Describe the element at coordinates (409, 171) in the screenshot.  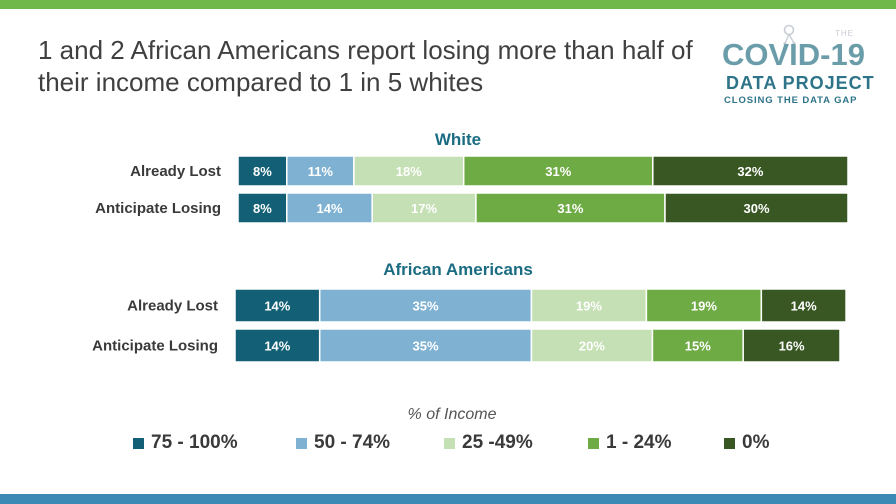
I see `data-label: 18%` at that location.